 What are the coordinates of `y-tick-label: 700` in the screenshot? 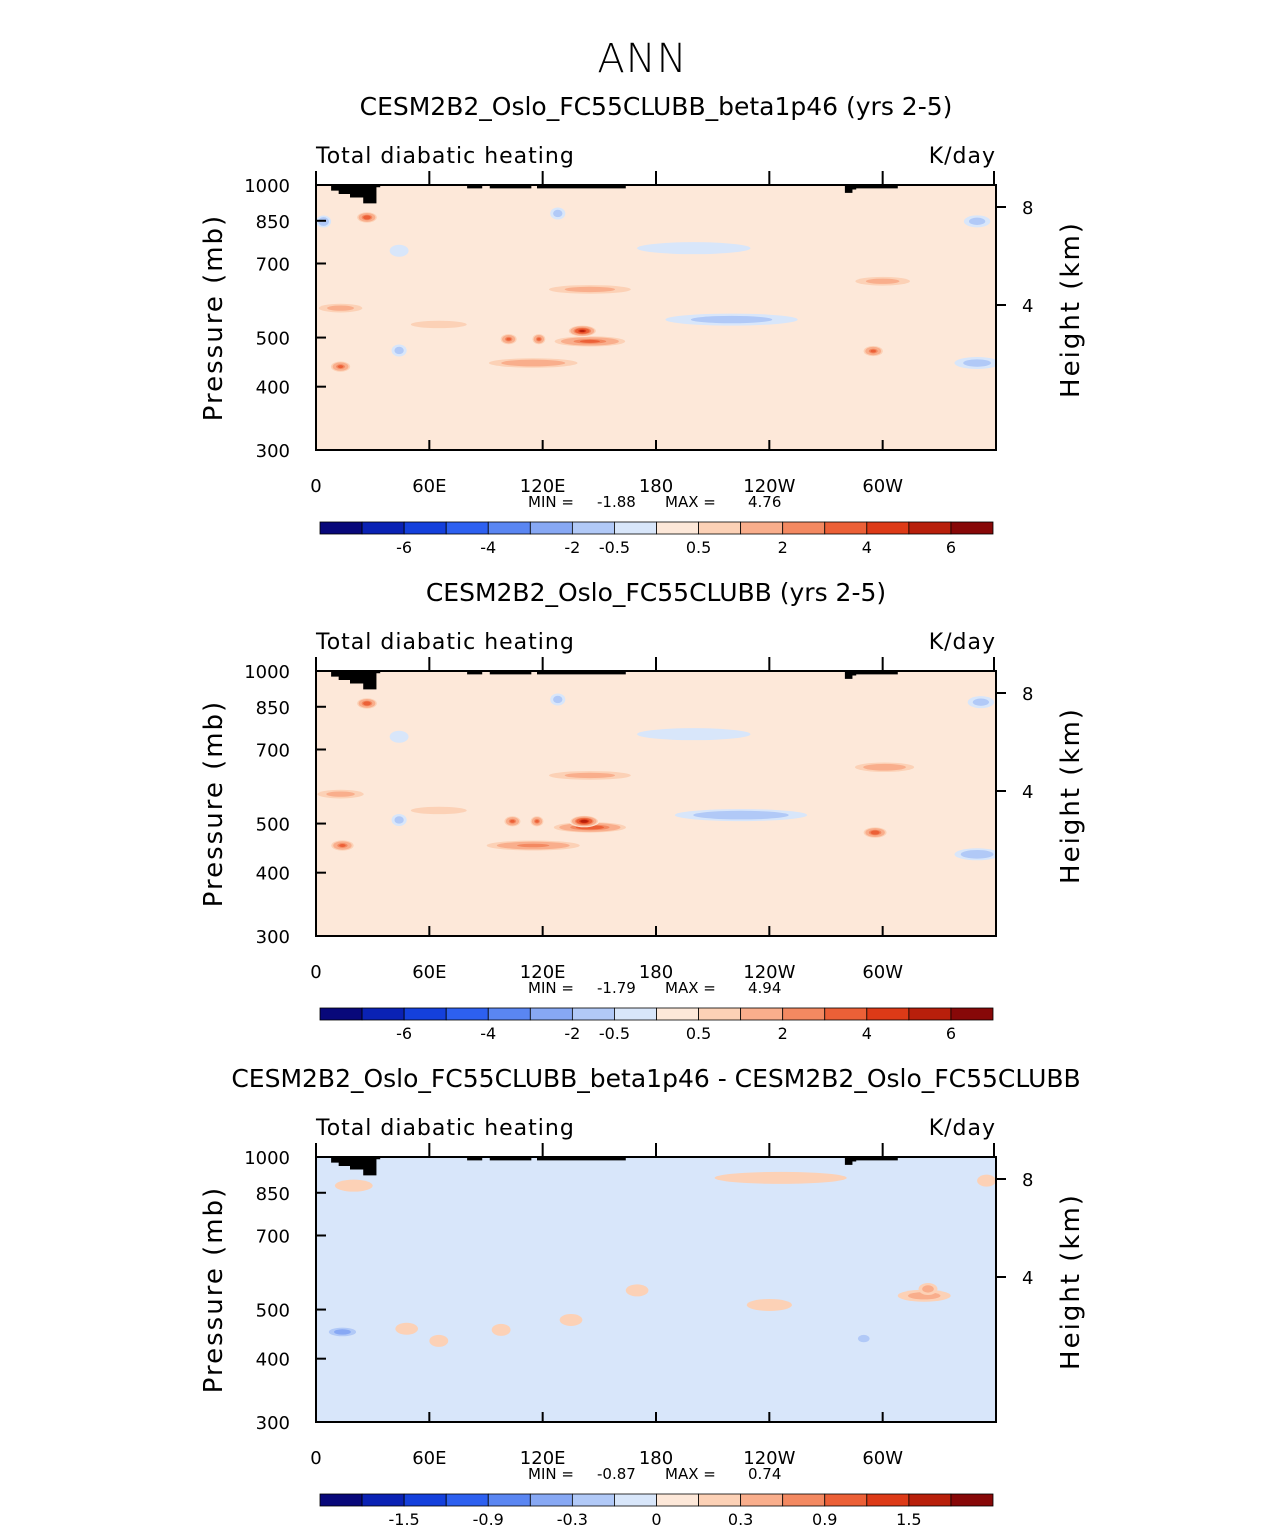 It's located at (273, 1237).